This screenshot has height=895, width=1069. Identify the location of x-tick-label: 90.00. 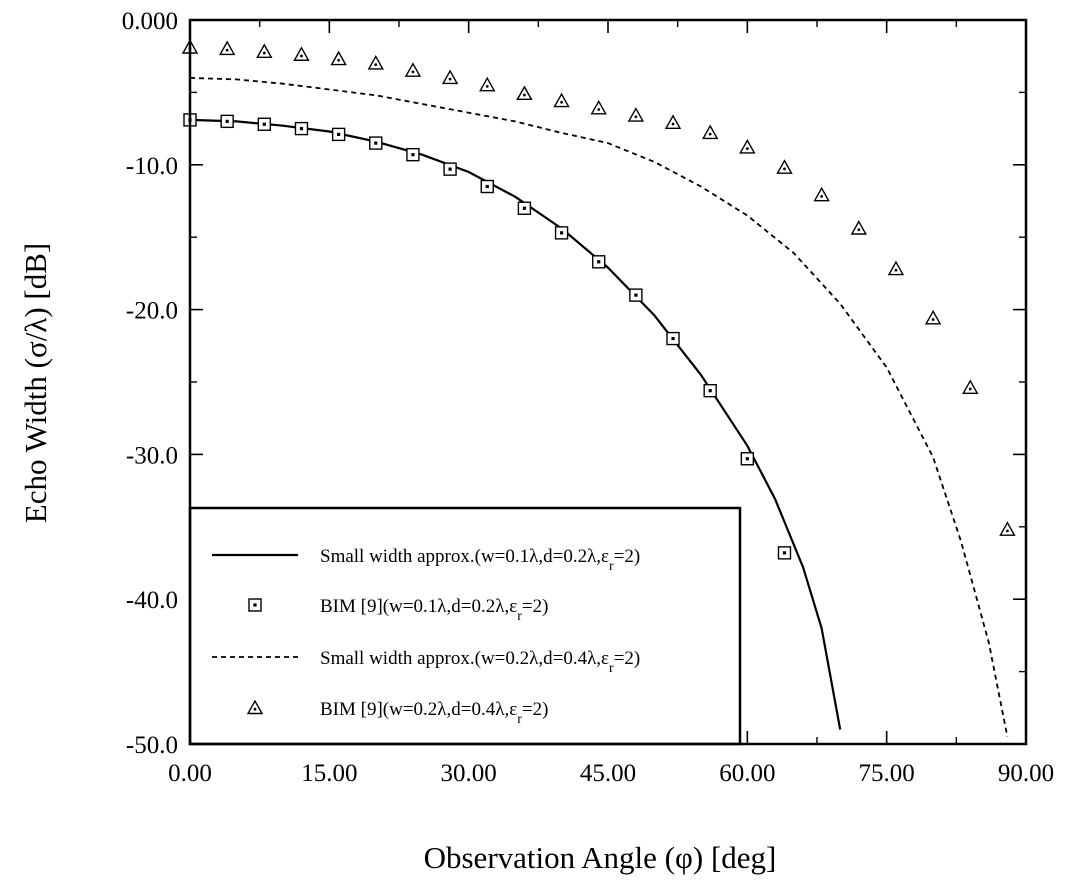
(1026, 773).